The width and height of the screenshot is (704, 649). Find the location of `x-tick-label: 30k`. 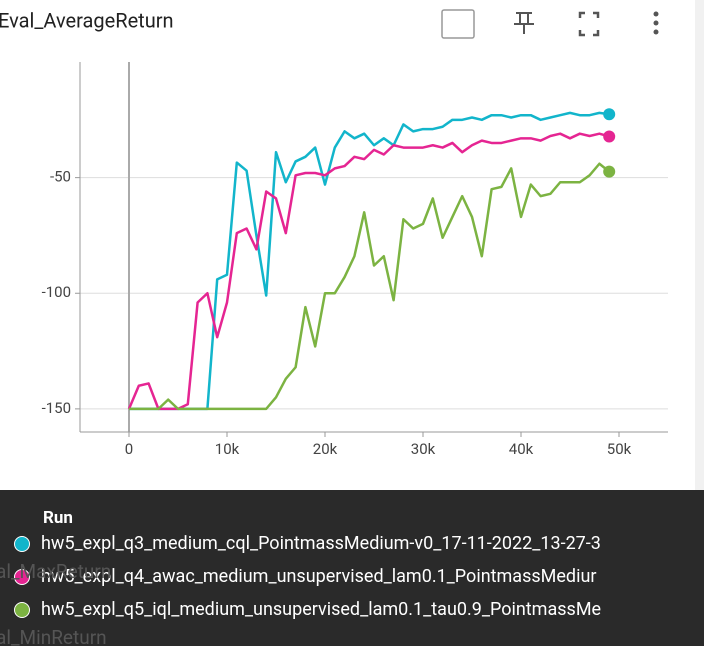

x-tick-label: 30k is located at coordinates (423, 449).